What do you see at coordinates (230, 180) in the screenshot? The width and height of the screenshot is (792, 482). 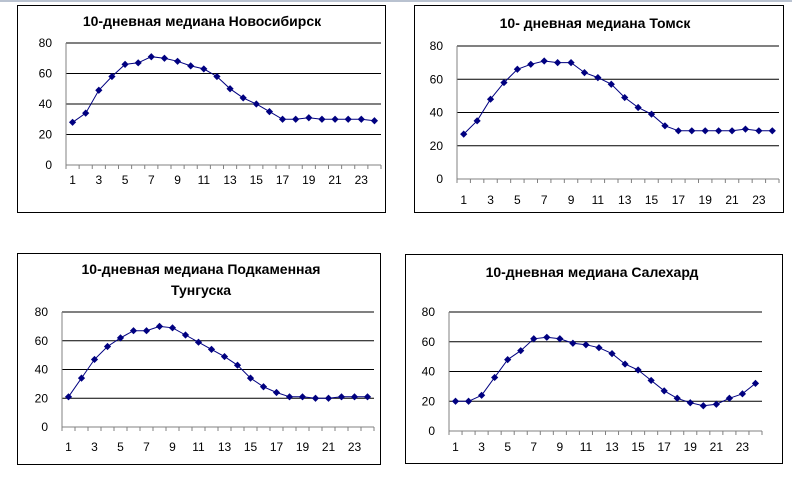 I see `x-tick-label: 13` at bounding box center [230, 180].